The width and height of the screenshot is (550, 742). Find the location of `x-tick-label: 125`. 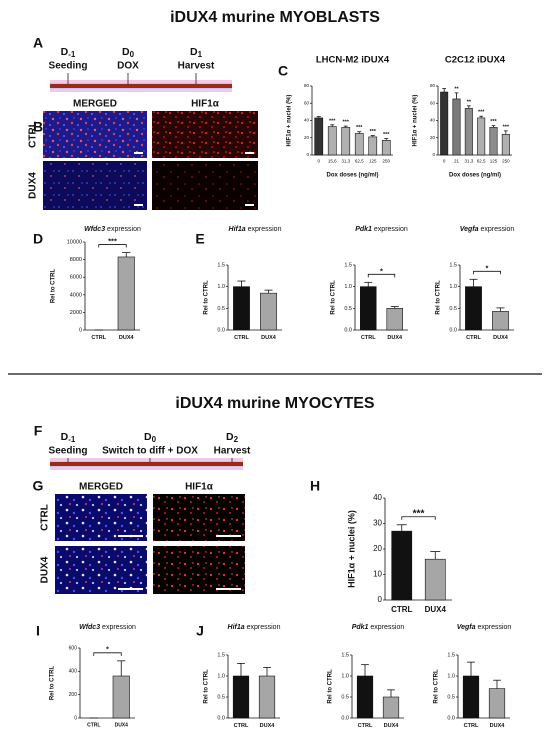

x-tick-label: 125 is located at coordinates (494, 161).